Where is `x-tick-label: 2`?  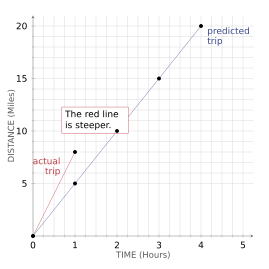 x-tick-label: 2 is located at coordinates (116, 245).